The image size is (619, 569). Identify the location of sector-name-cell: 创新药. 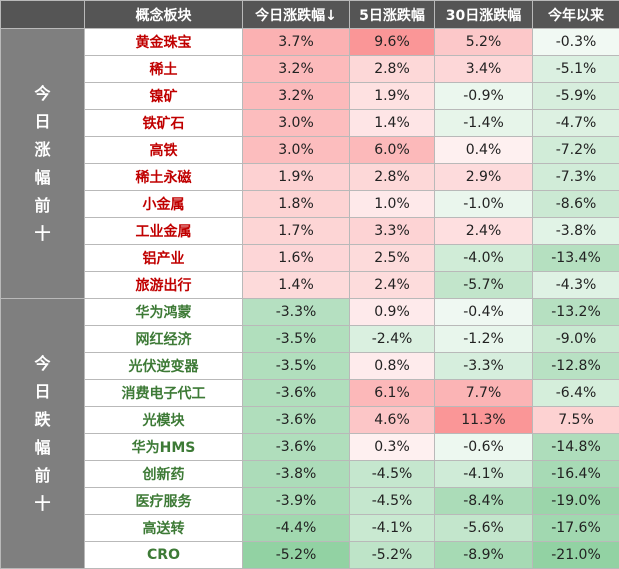
(164, 474).